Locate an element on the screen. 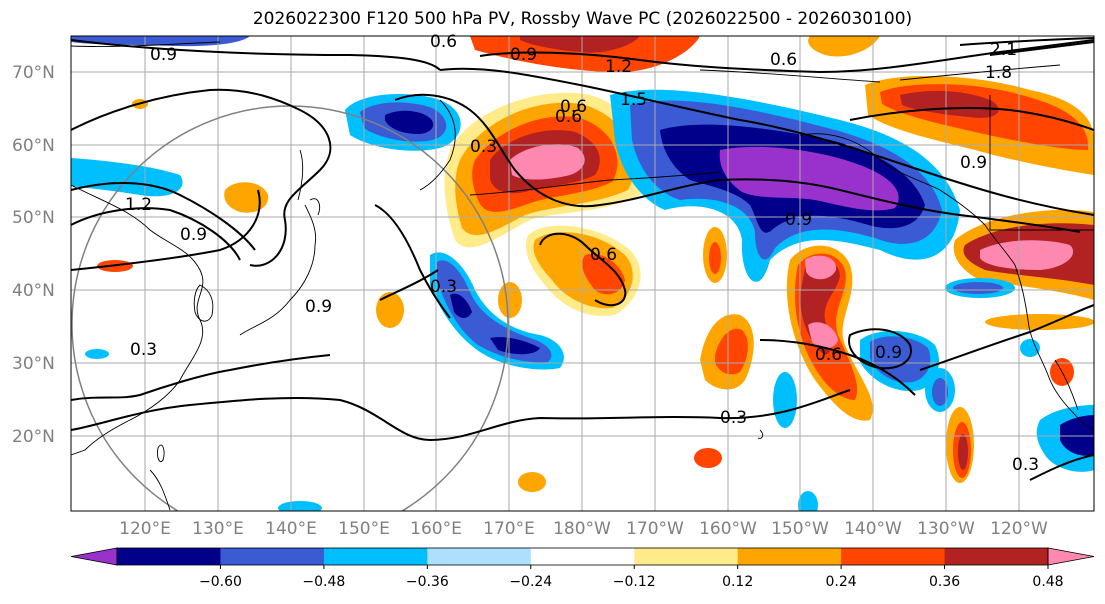 This screenshot has height=604, width=1105. negative-anomaly-gulf-of-alaska-core is located at coordinates (809, 178).